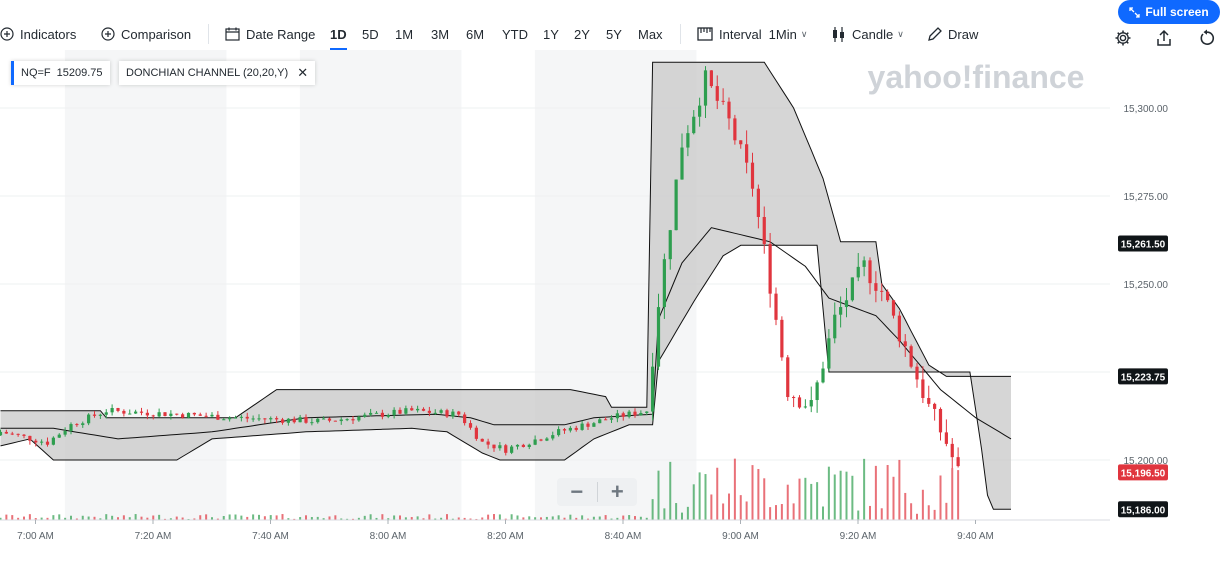 This screenshot has width=1222, height=564. I want to click on symbol-label: NQ=F, so click(36, 73).